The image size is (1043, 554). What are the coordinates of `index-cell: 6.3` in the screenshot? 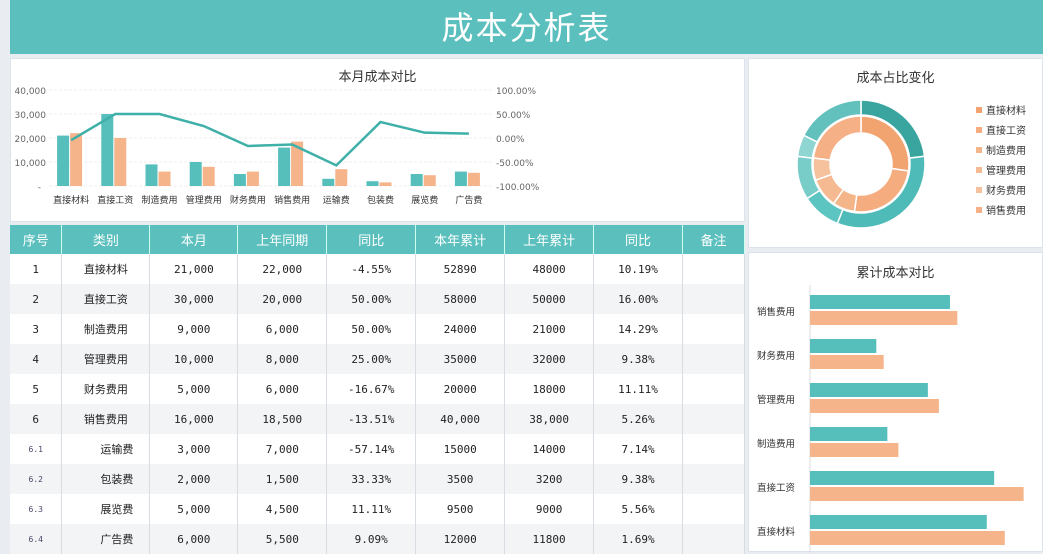 It's located at (36, 509).